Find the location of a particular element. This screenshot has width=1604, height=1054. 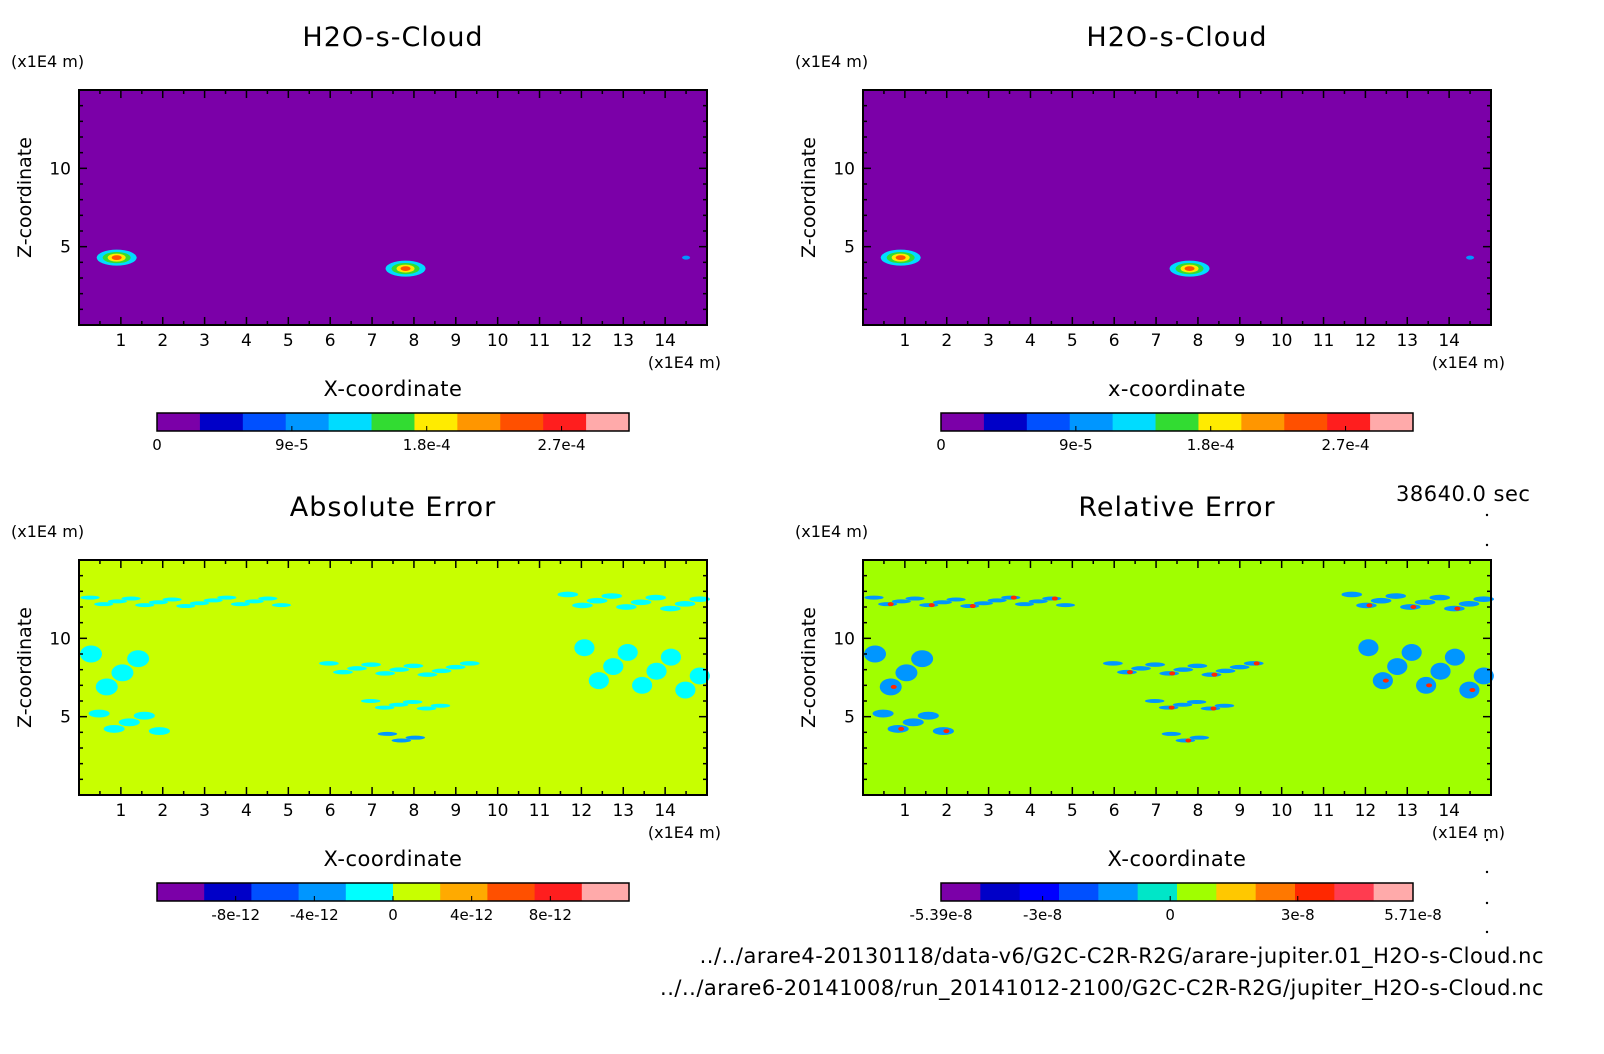

chart-title: Relative Error is located at coordinates (1176, 507).